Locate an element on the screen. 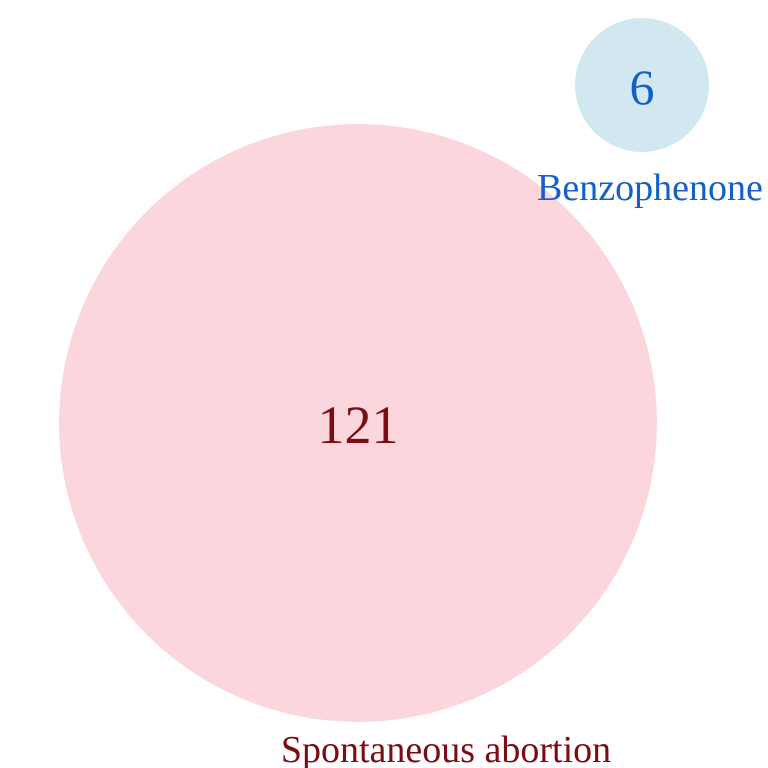 This screenshot has height=768, width=768. set-circle-benzophenone is located at coordinates (642, 85).